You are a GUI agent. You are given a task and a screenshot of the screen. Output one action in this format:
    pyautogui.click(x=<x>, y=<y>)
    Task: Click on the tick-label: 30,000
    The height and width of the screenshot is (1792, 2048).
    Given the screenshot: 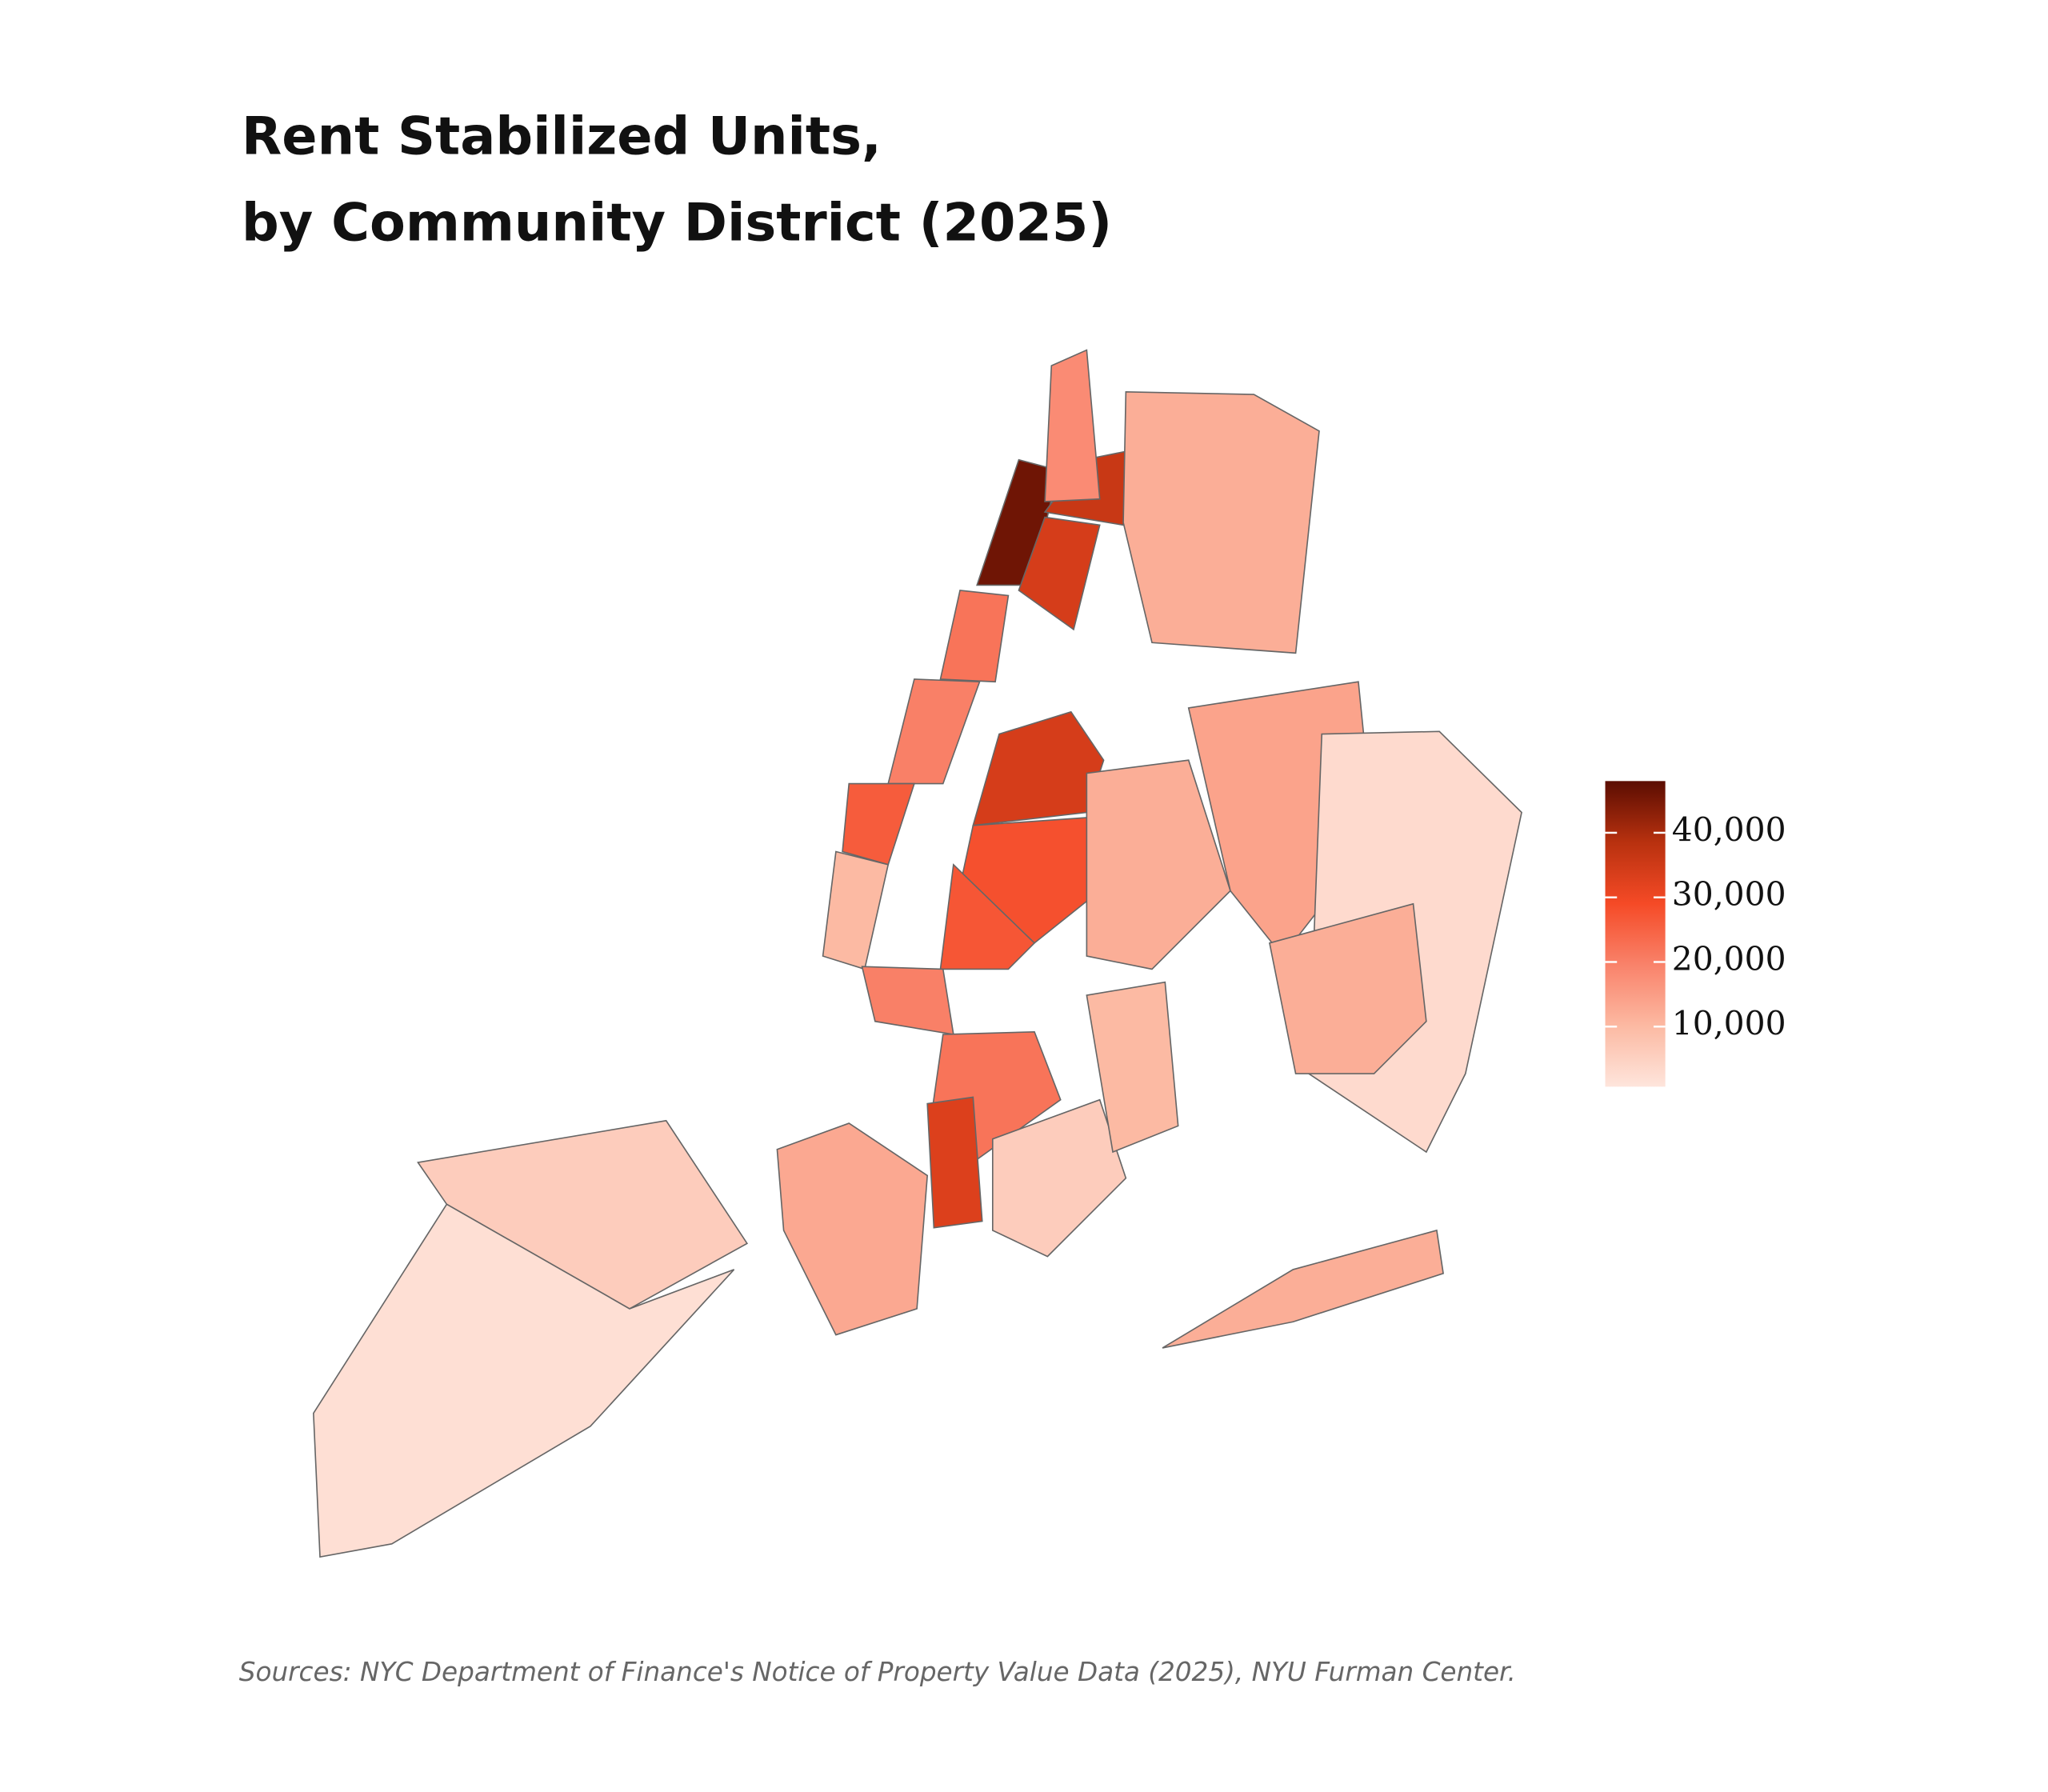 What is the action you would take?
    pyautogui.click(x=1729, y=894)
    